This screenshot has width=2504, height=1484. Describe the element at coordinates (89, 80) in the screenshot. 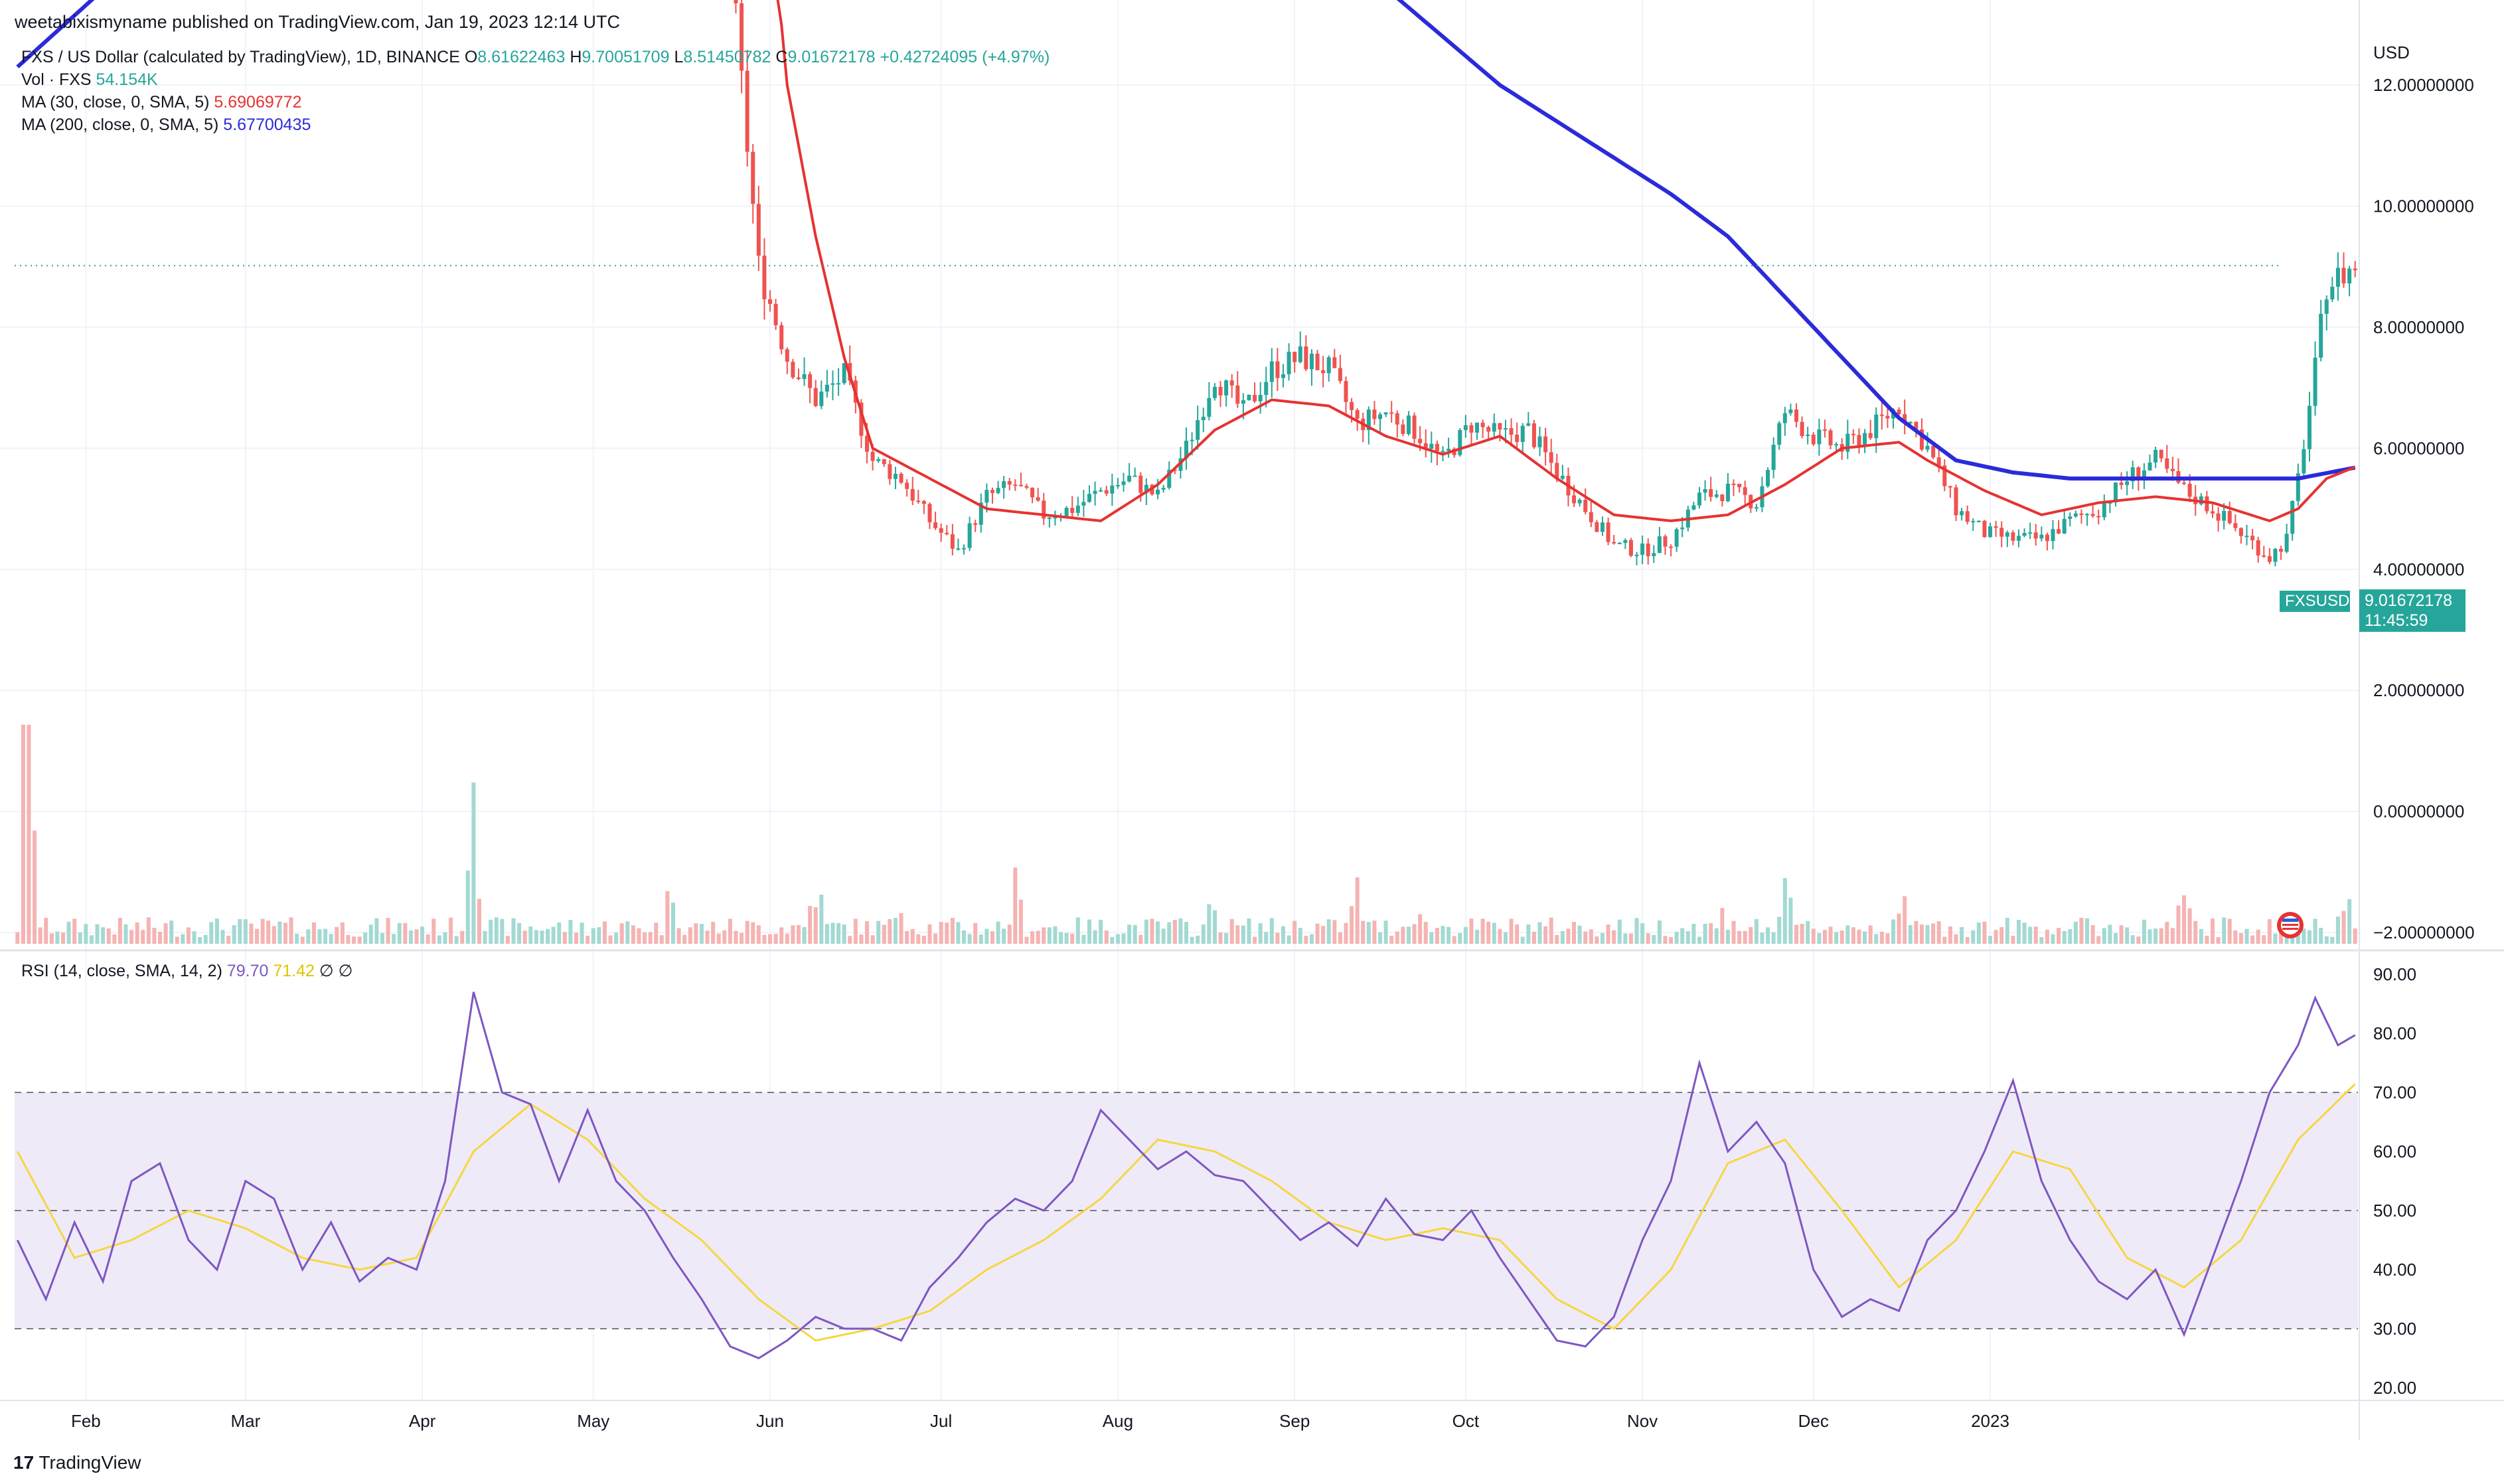

I see `volume-legend: Vol · FXS 54.154K` at that location.